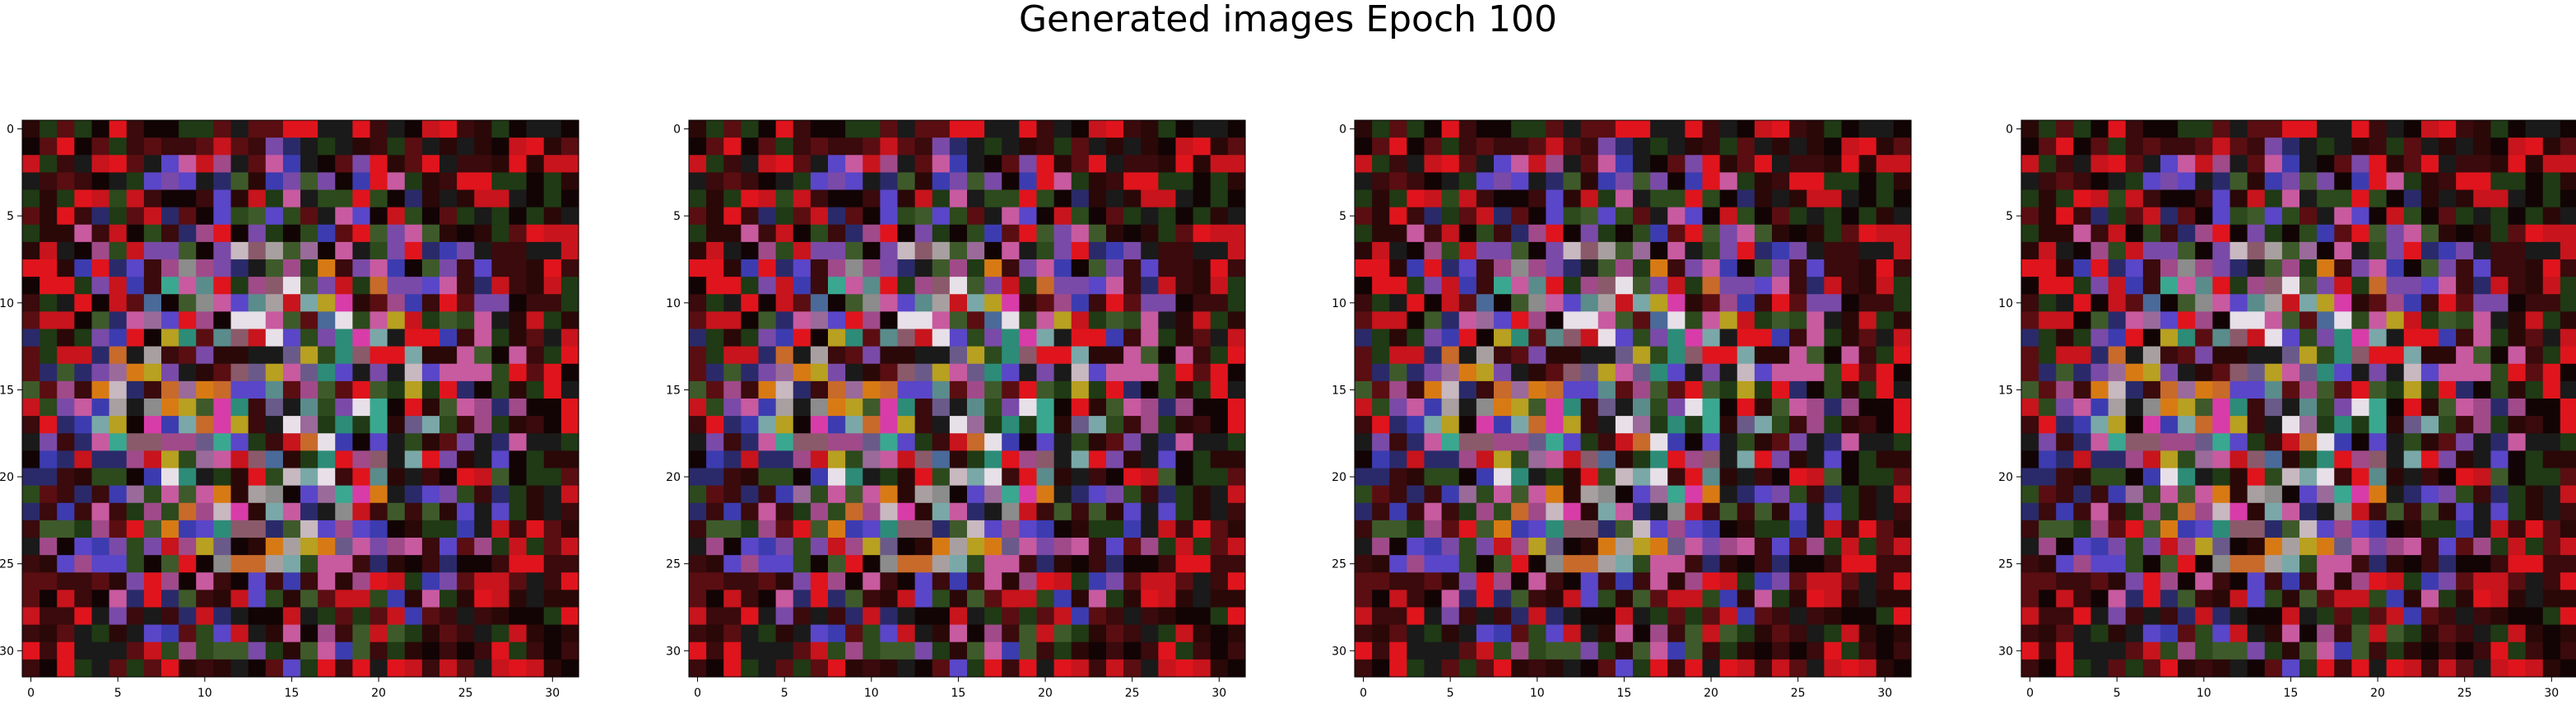 This screenshot has width=2576, height=718. I want to click on y-tick-label: 15, so click(1339, 391).